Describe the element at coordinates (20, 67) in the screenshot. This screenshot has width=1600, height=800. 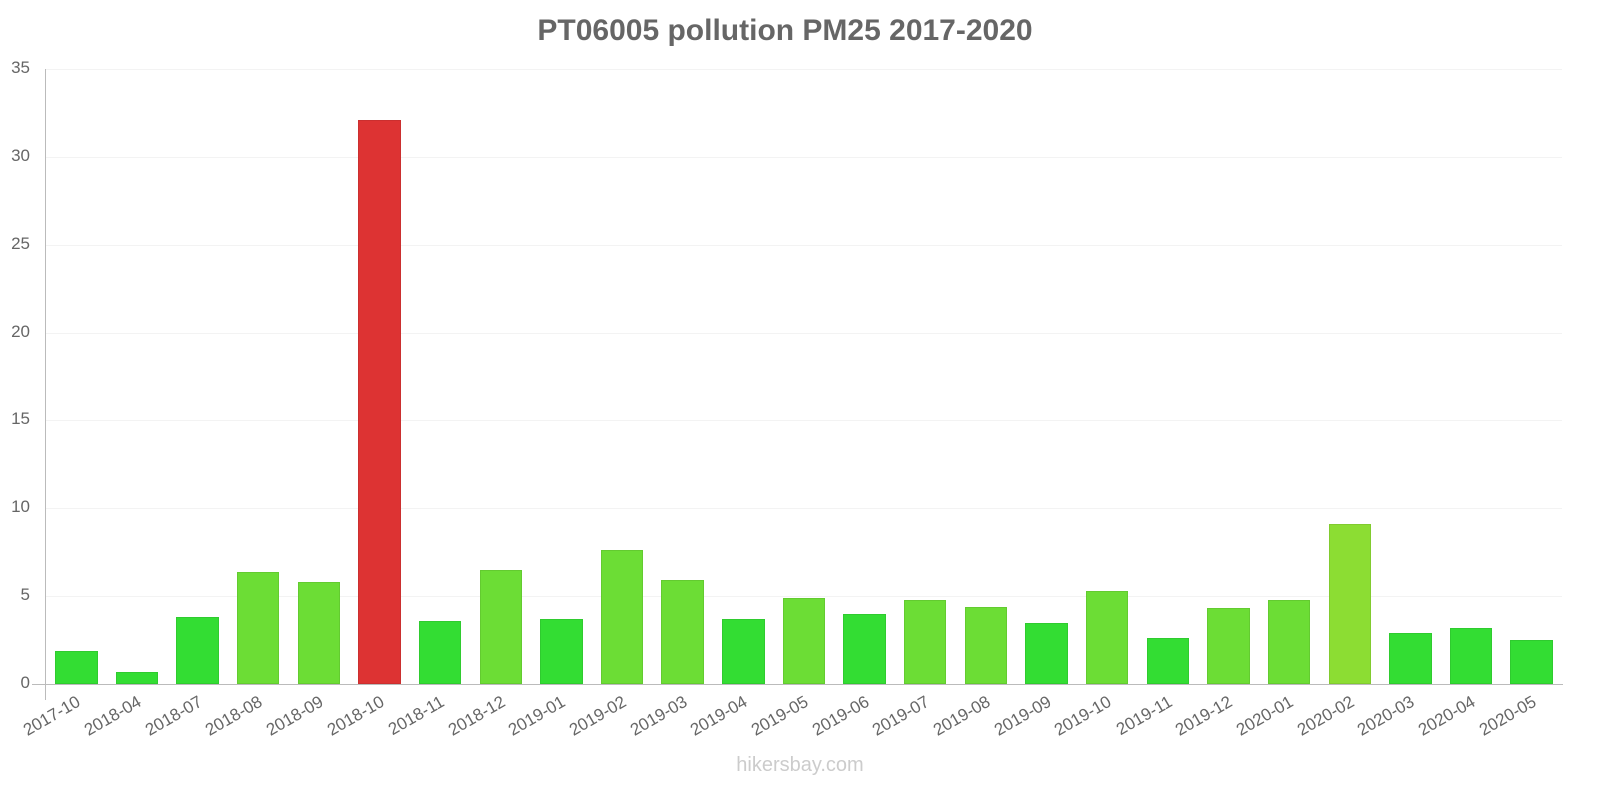
I see `y-tick-label: 35` at that location.